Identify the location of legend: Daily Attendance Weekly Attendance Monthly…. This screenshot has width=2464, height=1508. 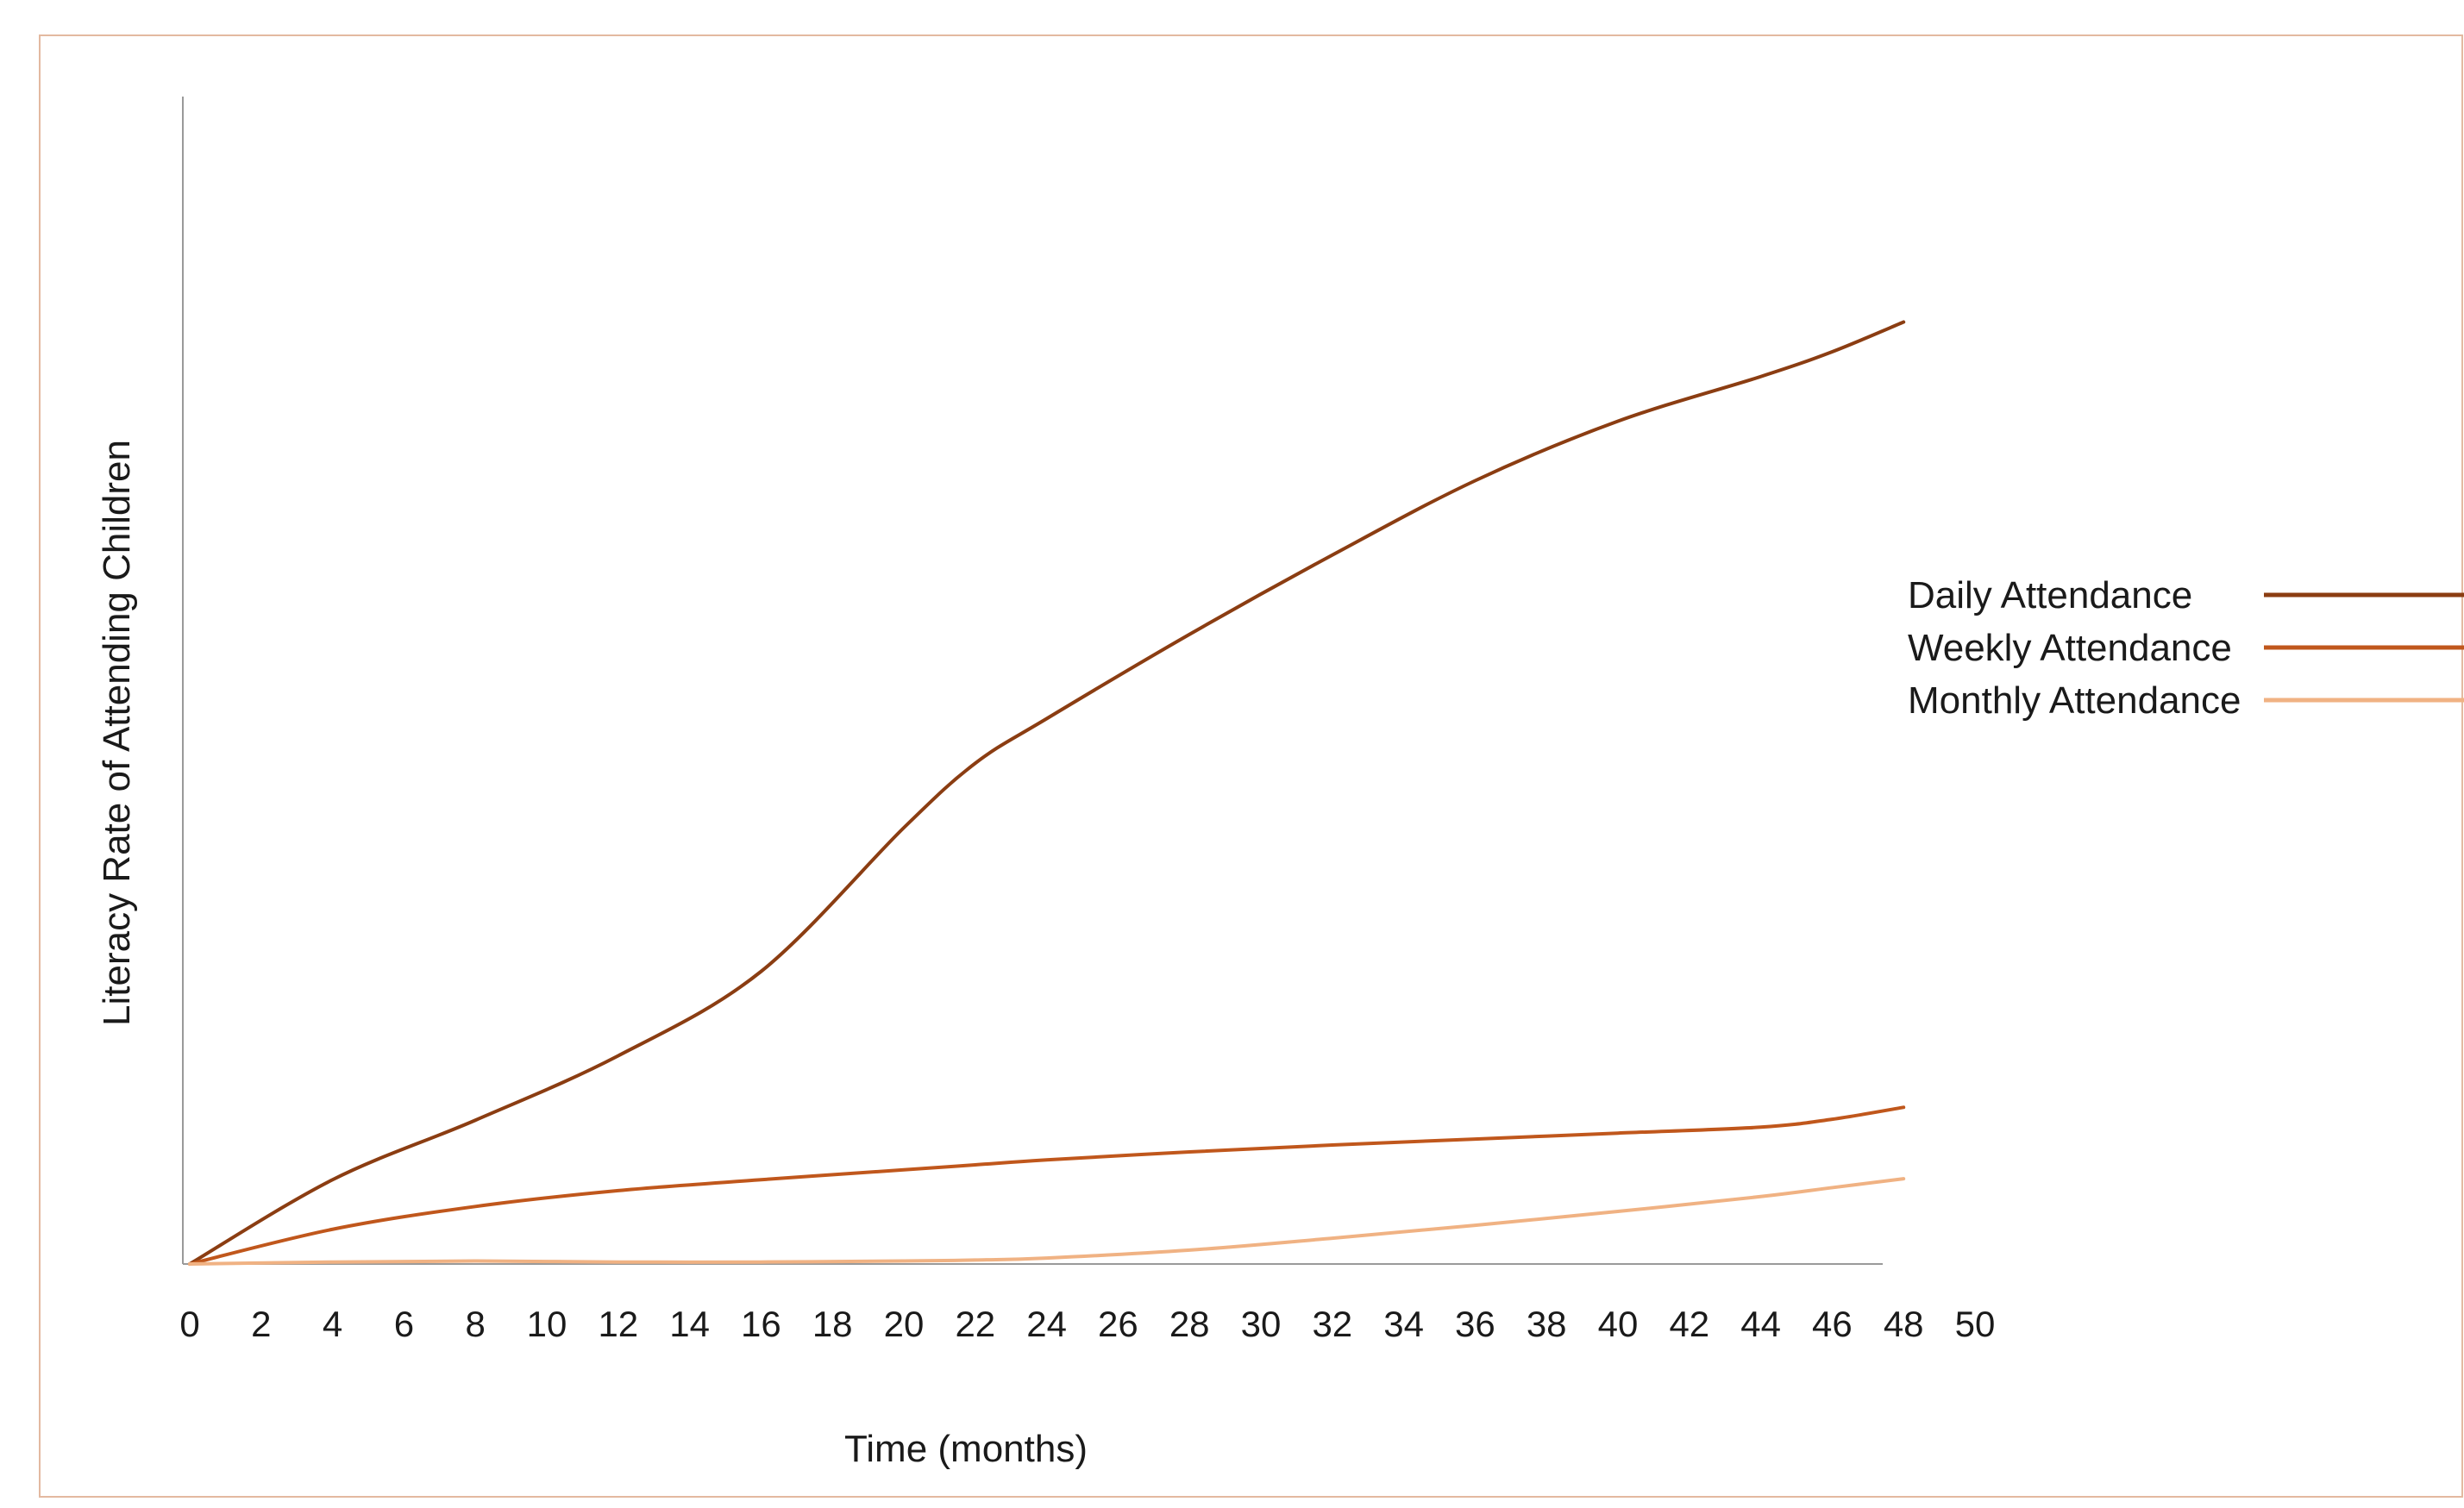
(2186, 648).